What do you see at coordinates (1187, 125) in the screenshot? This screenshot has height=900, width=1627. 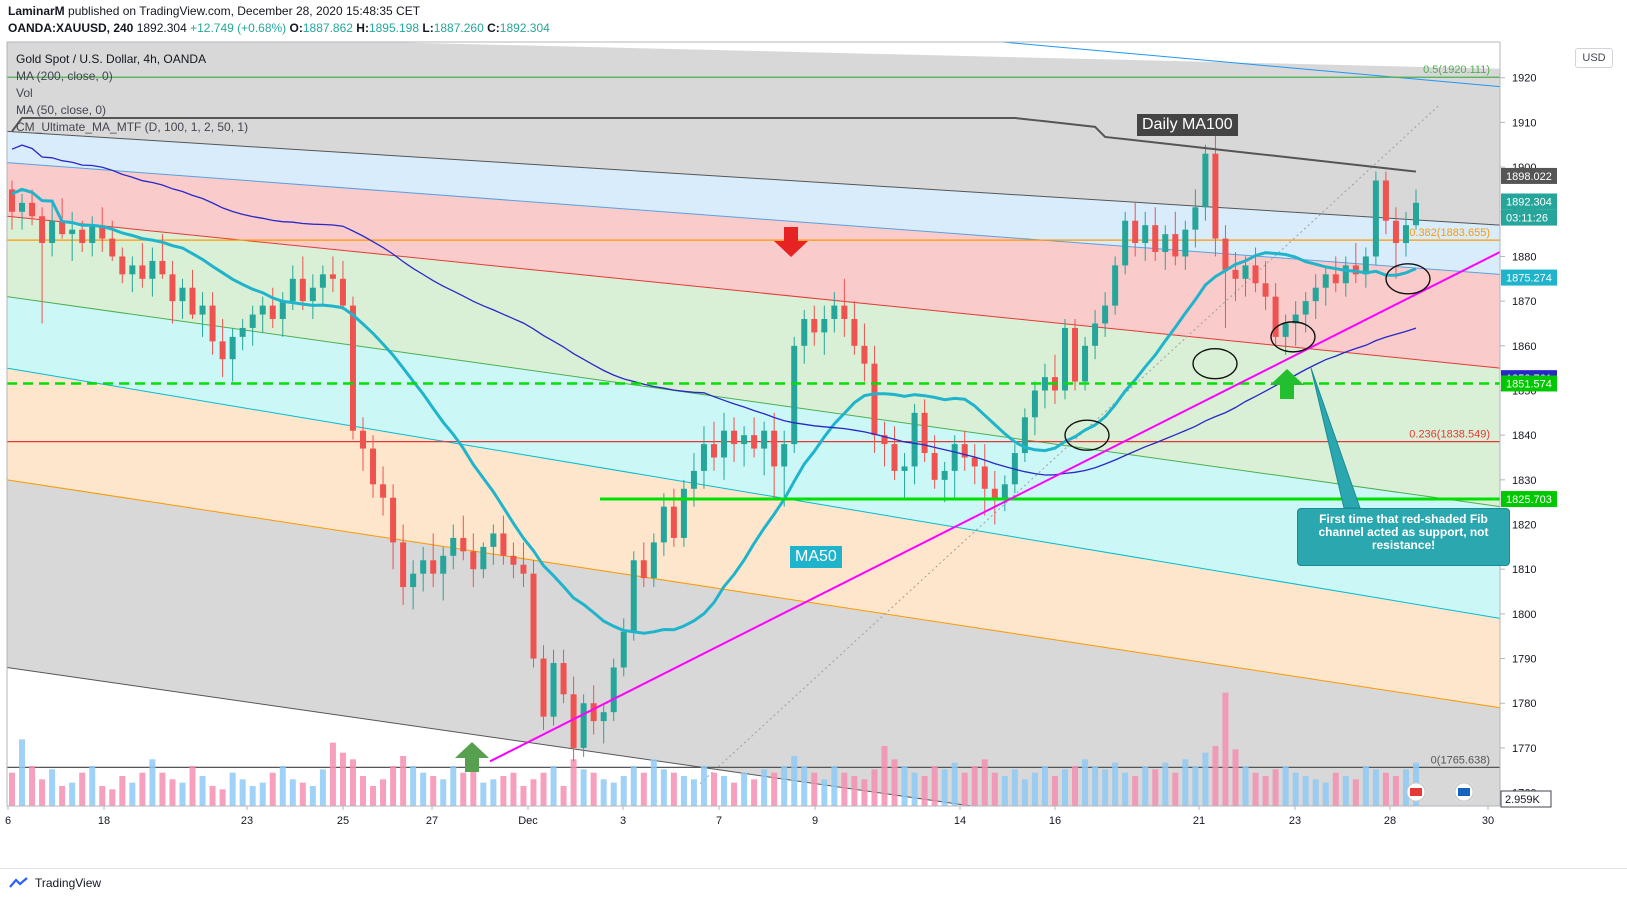 I see `daily-ma100-label: Daily MA100` at bounding box center [1187, 125].